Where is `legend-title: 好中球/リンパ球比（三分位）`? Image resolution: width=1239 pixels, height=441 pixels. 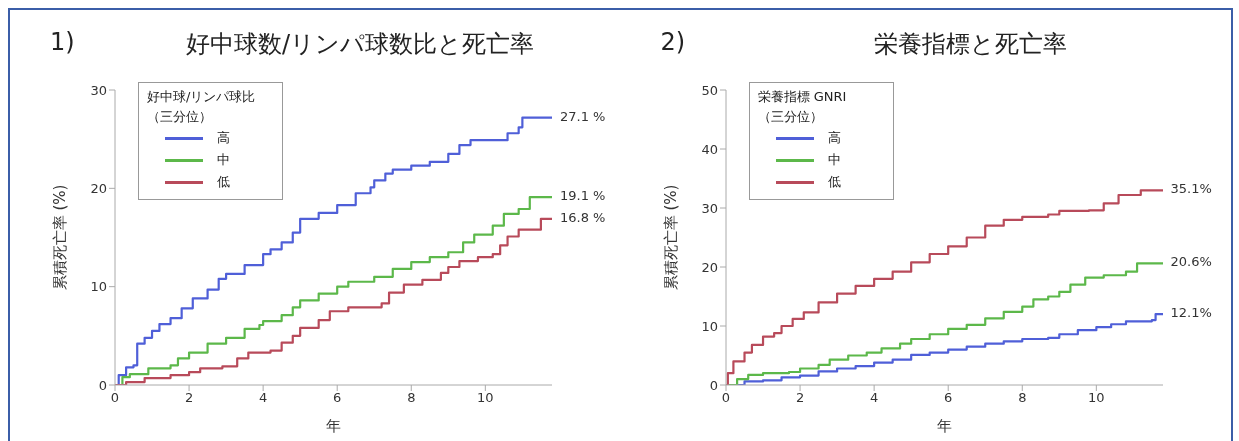 legend-title: 好中球/リンパ球比（三分位） is located at coordinates (202, 107).